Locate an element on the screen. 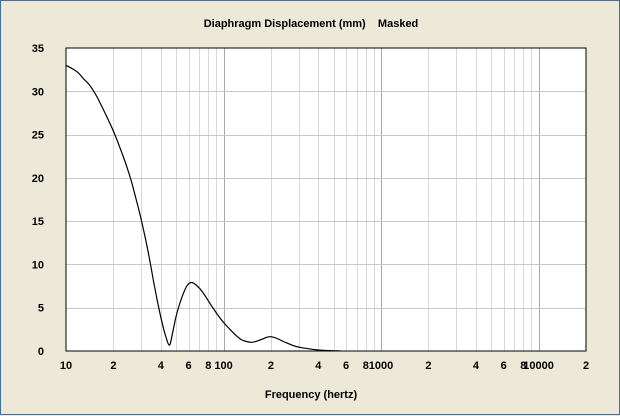 The height and width of the screenshot is (416, 620). y-tick-label: 35 is located at coordinates (38, 49).